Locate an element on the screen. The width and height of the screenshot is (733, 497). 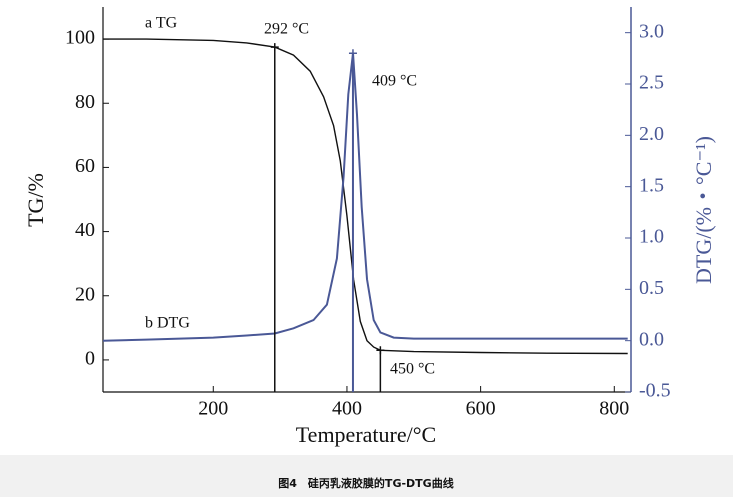
y-tick-label: 80 is located at coordinates (85, 102).